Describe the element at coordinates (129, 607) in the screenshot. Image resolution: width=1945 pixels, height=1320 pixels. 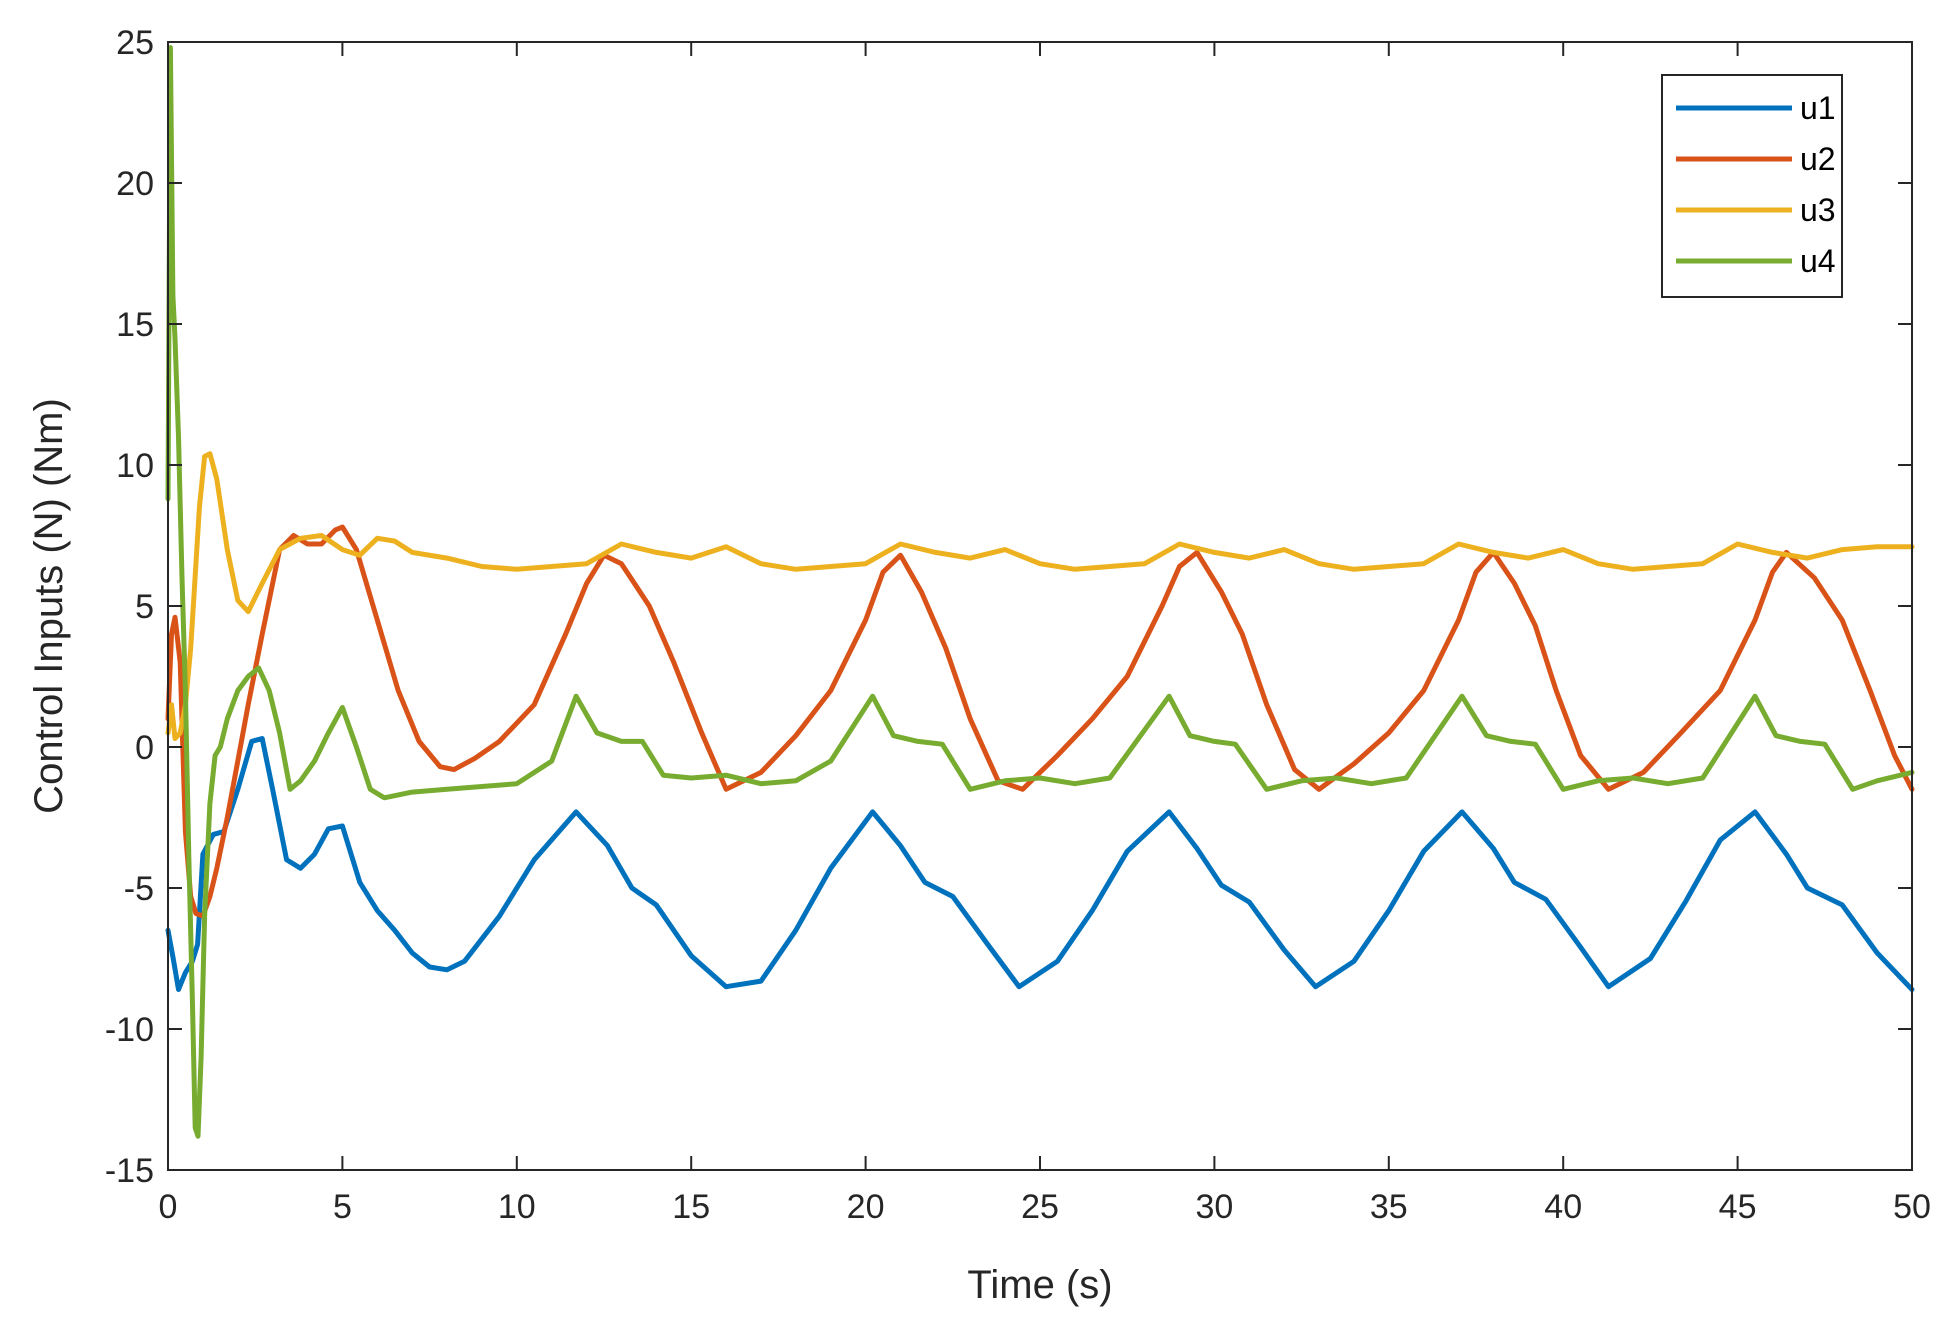
I see `y-tick-labels: -15 -10 -5 0 5 10 15 20 25` at that location.